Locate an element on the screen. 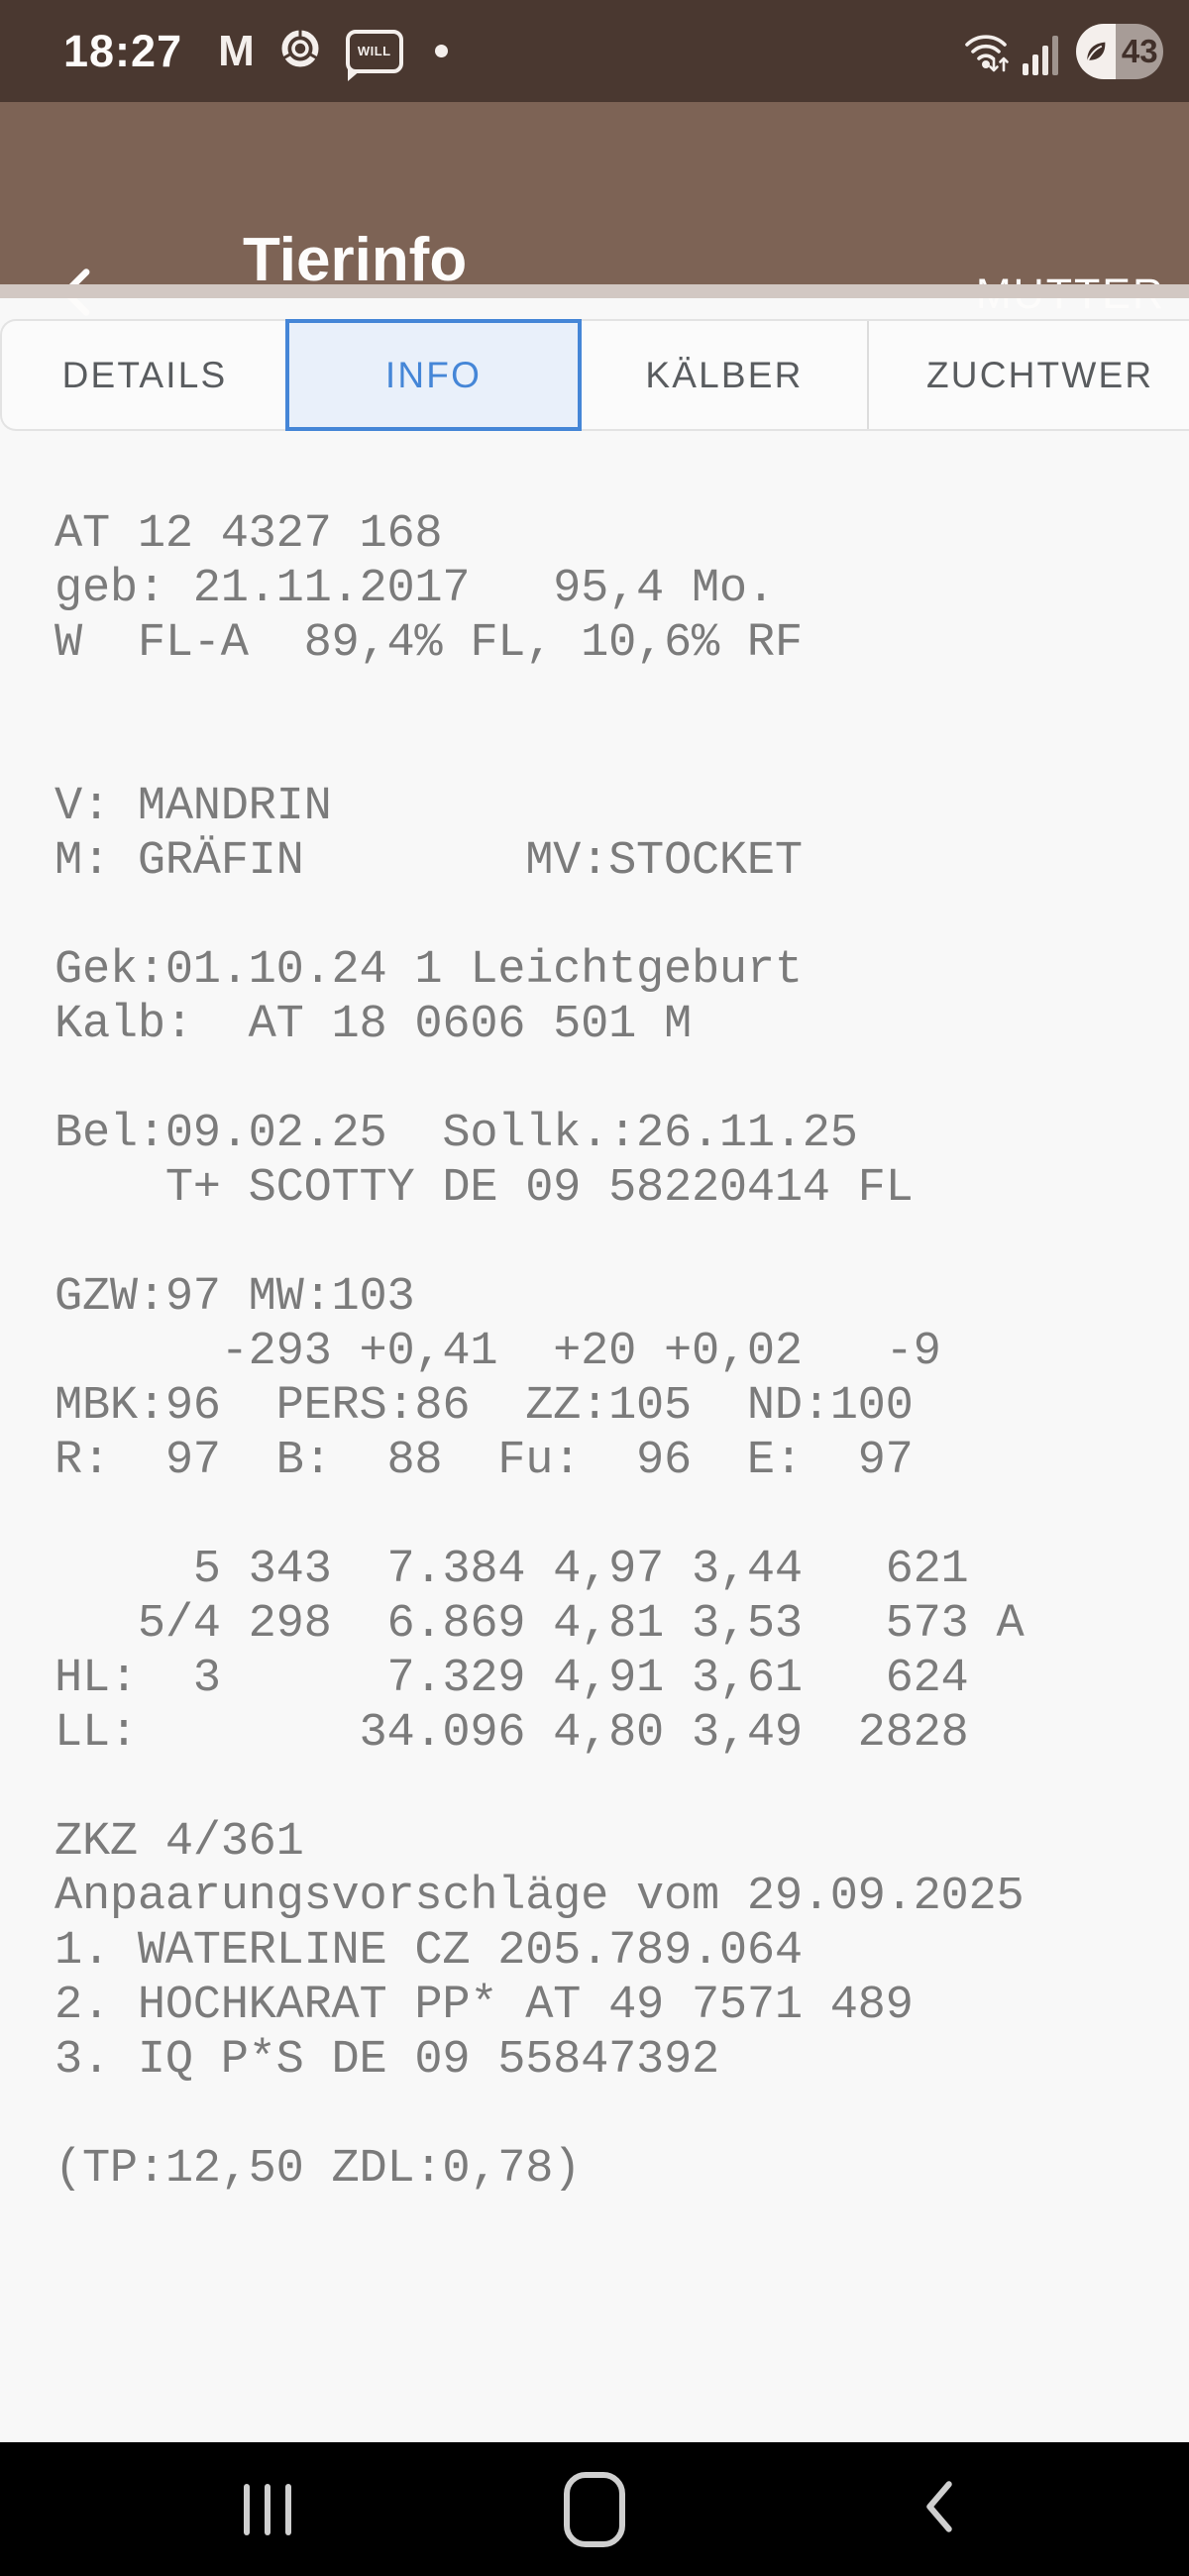  home-icon is located at coordinates (594, 2509).